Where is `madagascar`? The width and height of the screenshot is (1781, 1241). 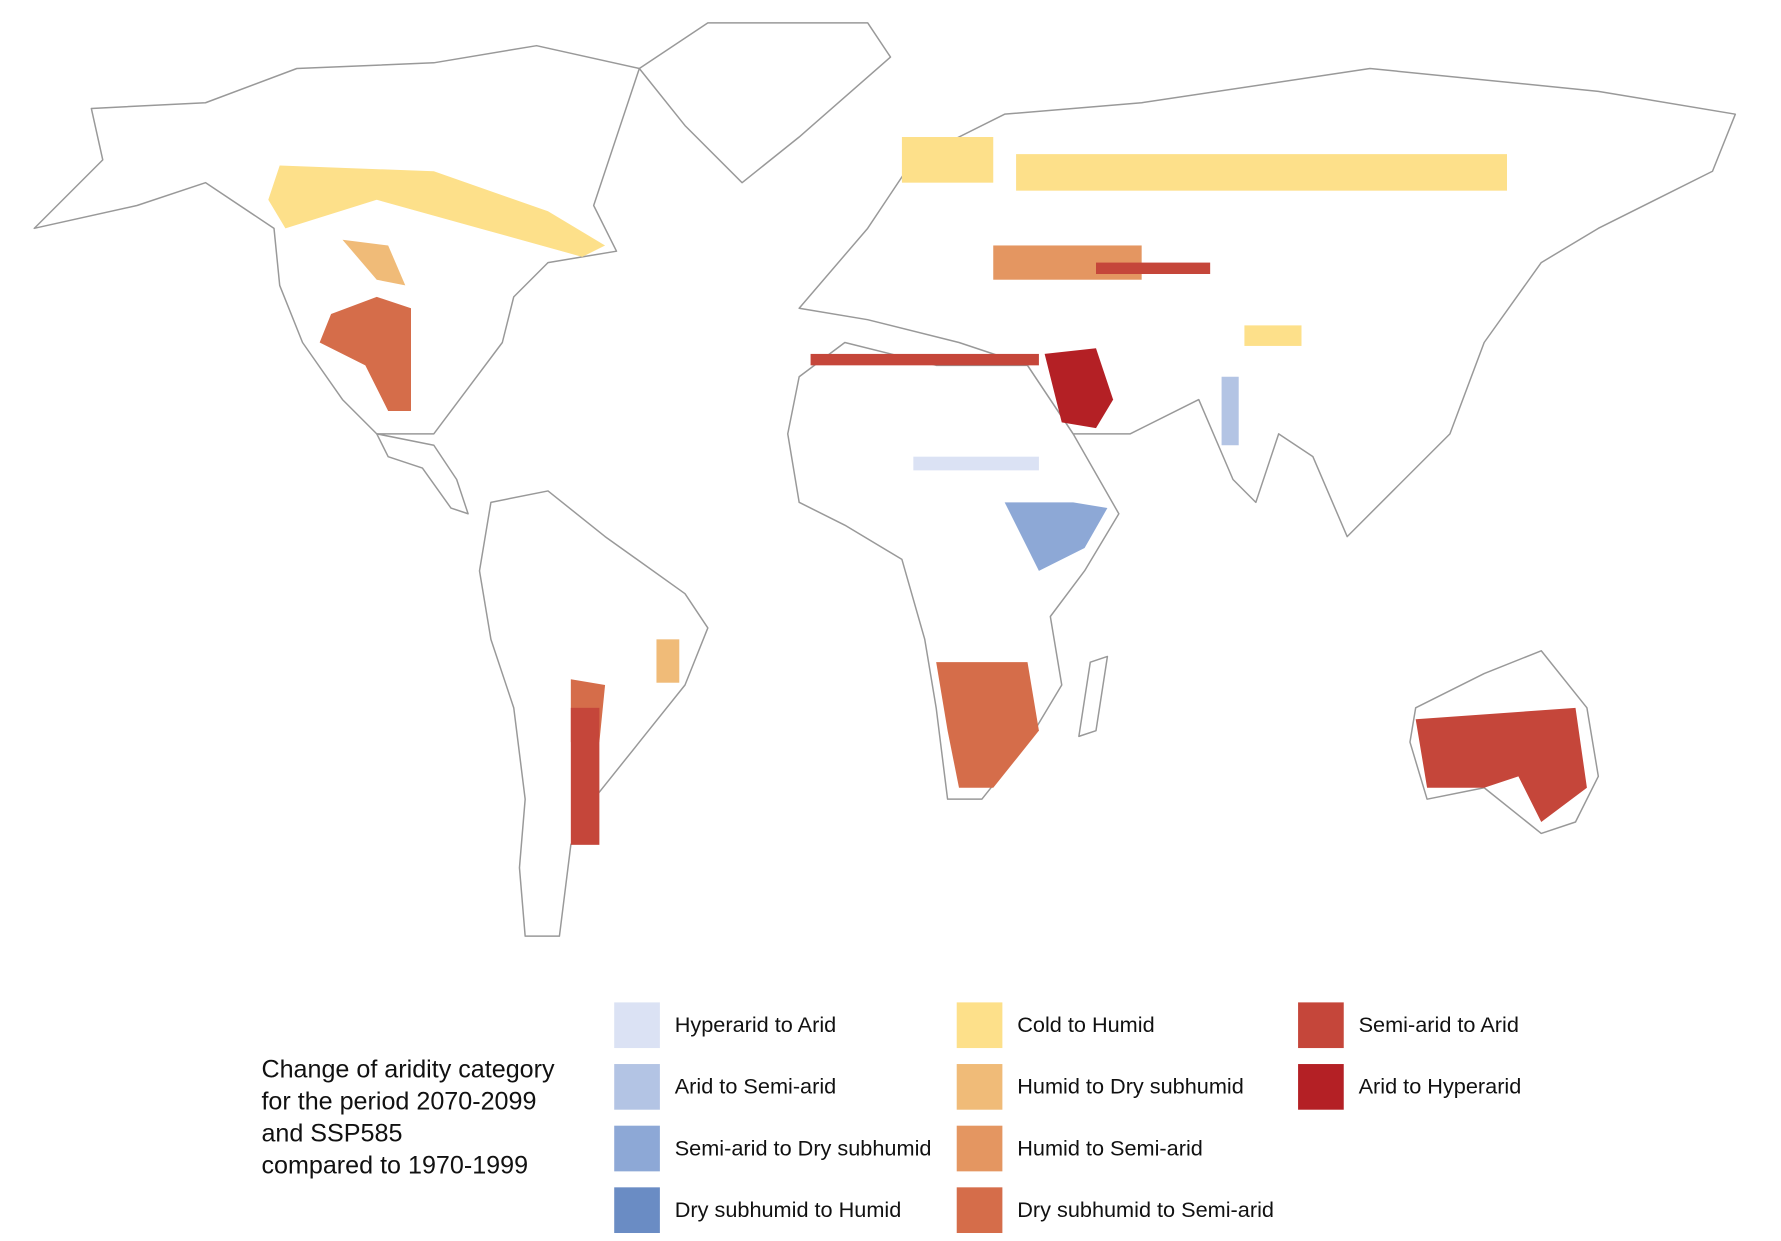
madagascar is located at coordinates (1093, 696).